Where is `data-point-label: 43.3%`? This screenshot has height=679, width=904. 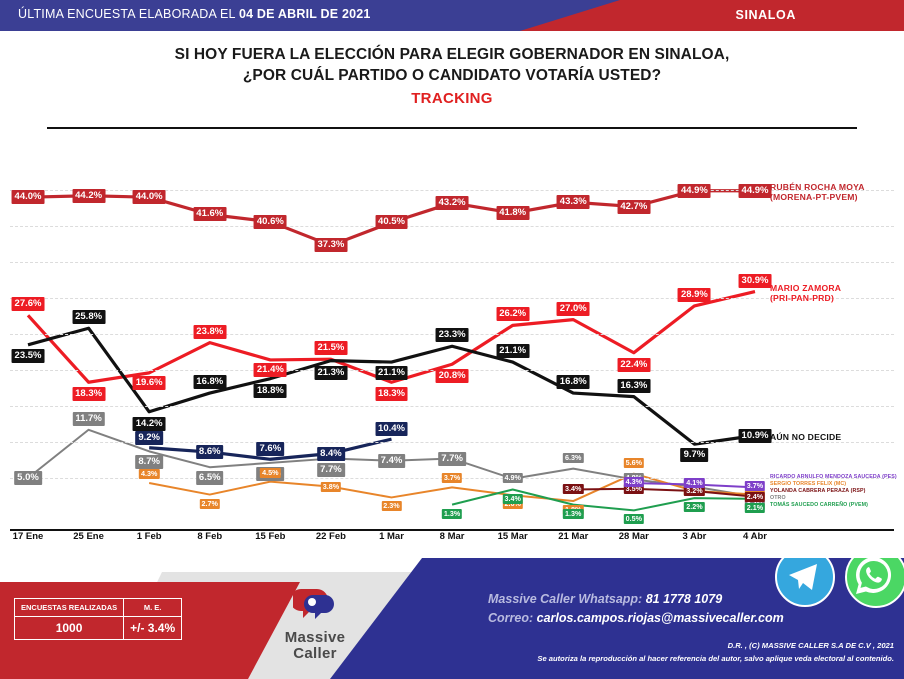 data-point-label: 43.3% is located at coordinates (573, 202).